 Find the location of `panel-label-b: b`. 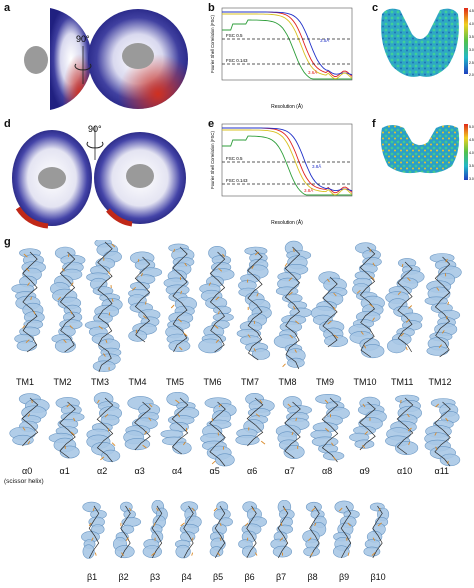

panel-label-b: b is located at coordinates (211, 8).